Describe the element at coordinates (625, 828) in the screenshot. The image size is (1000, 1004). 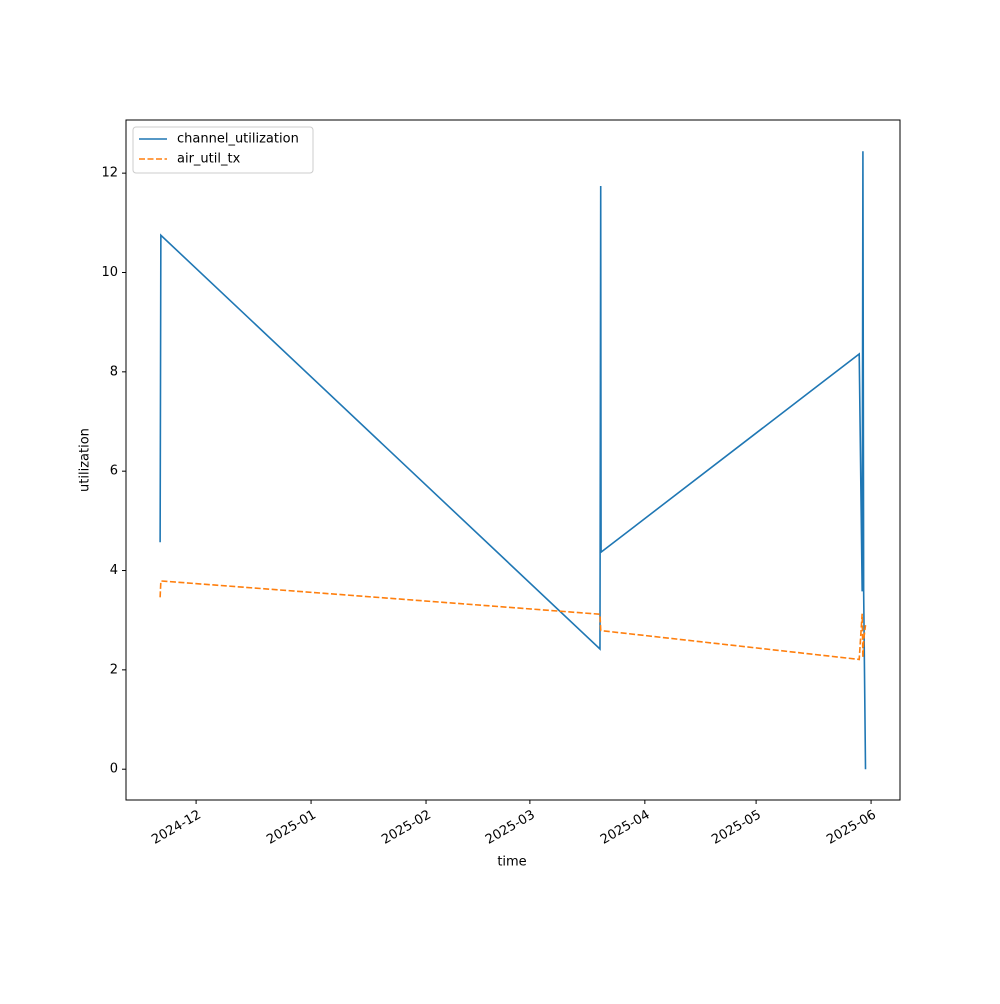
I see `x-tick-label: 2025-04` at that location.